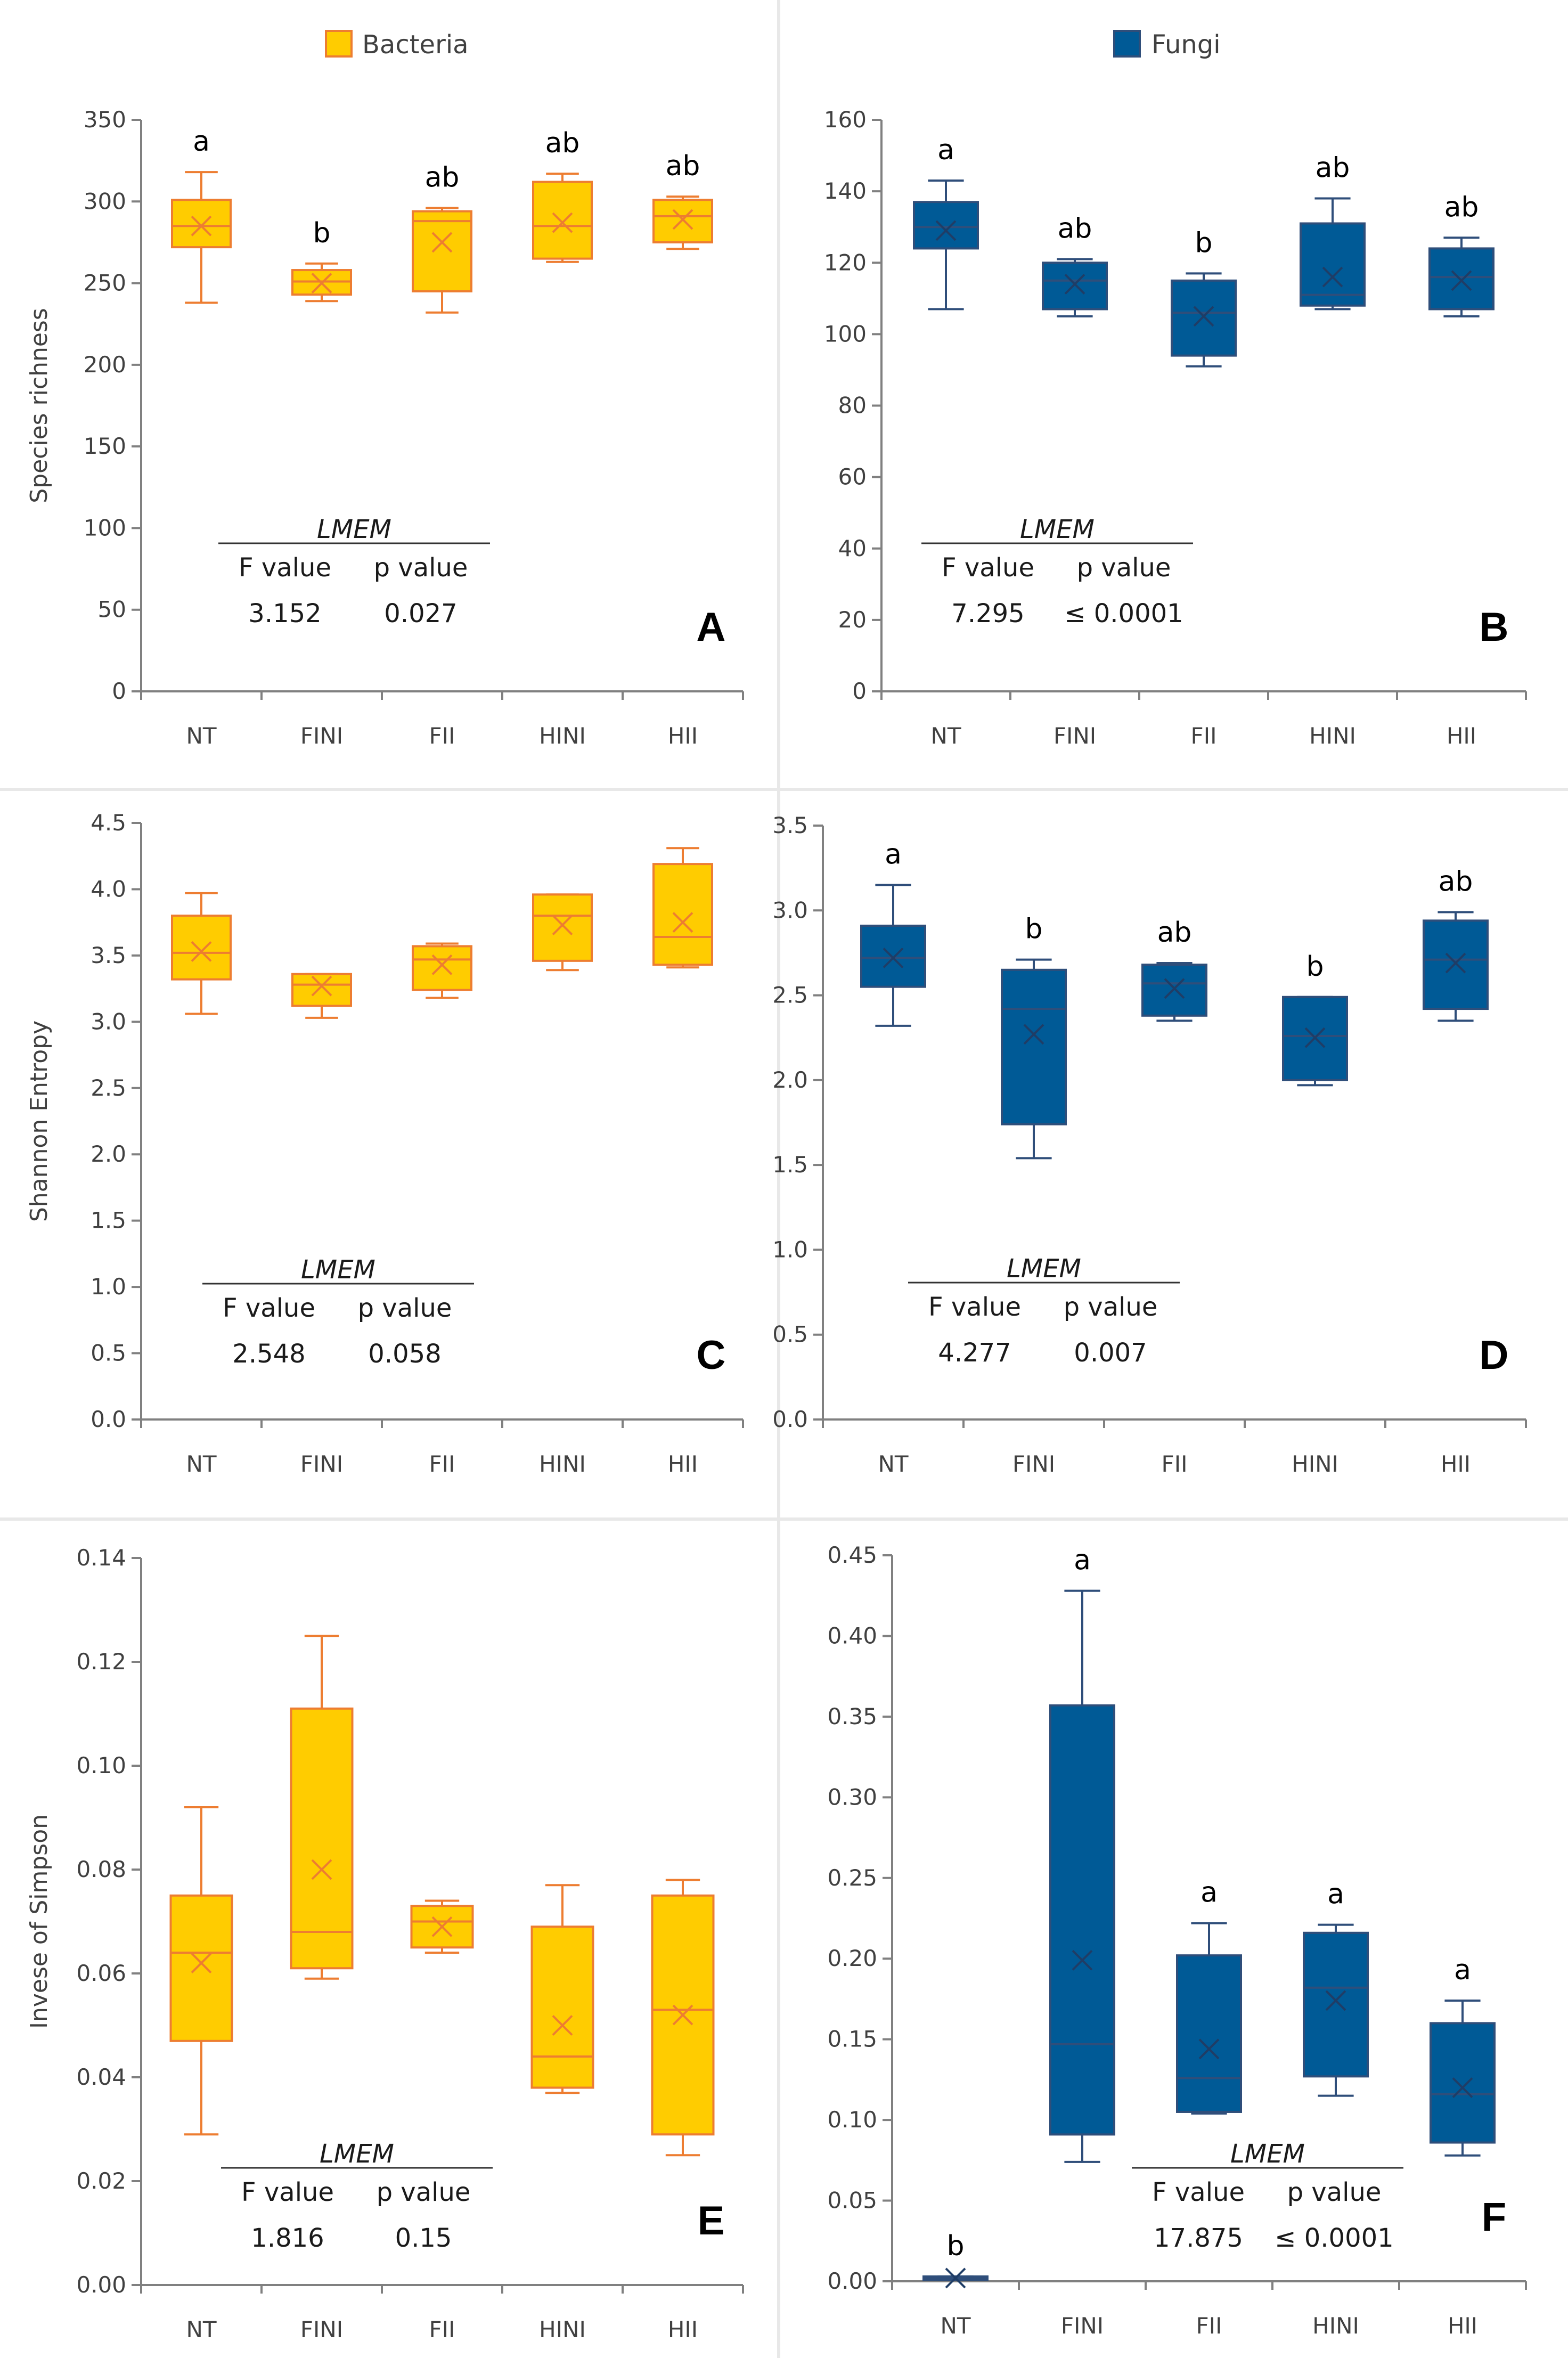  What do you see at coordinates (790, 1334) in the screenshot?
I see `y-tick-label: 0.5` at bounding box center [790, 1334].